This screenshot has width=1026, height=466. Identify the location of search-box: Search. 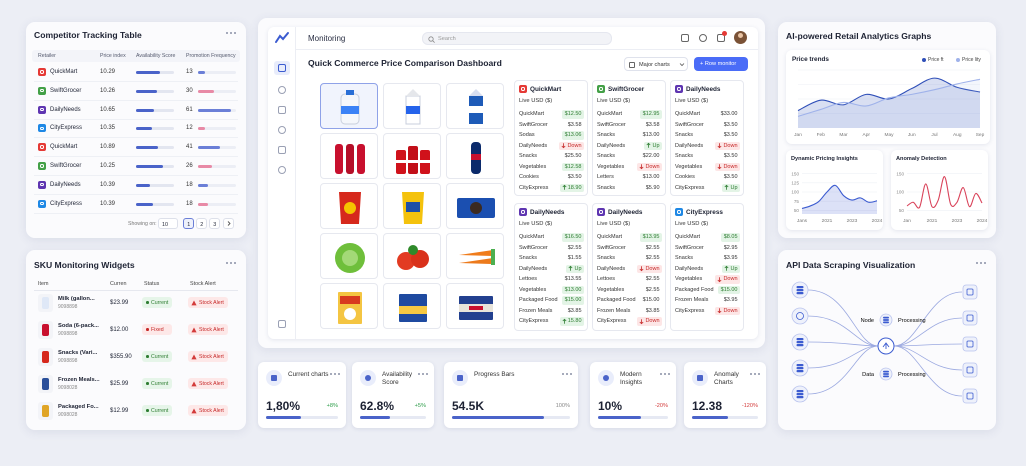
(517, 38).